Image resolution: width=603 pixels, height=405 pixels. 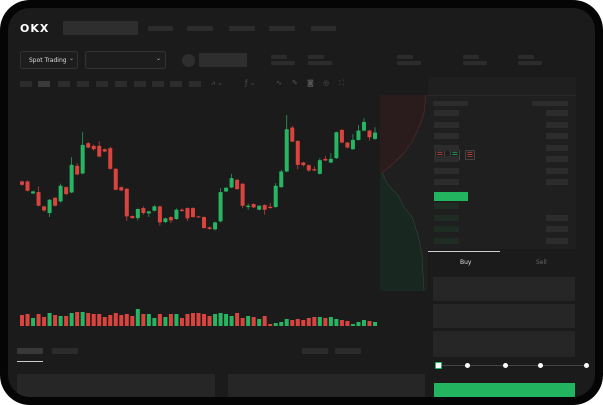 What do you see at coordinates (466, 262) in the screenshot?
I see `tab-buy: Buy` at bounding box center [466, 262].